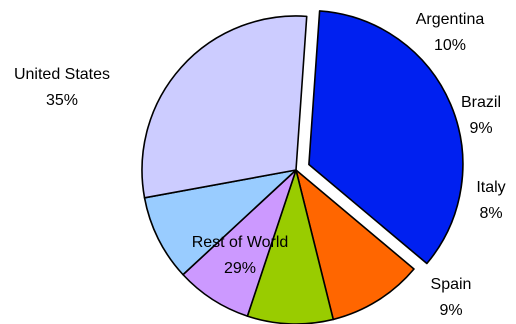 The height and width of the screenshot is (324, 516). What do you see at coordinates (480, 128) in the screenshot?
I see `slice-value-label-brazil: 9%` at bounding box center [480, 128].